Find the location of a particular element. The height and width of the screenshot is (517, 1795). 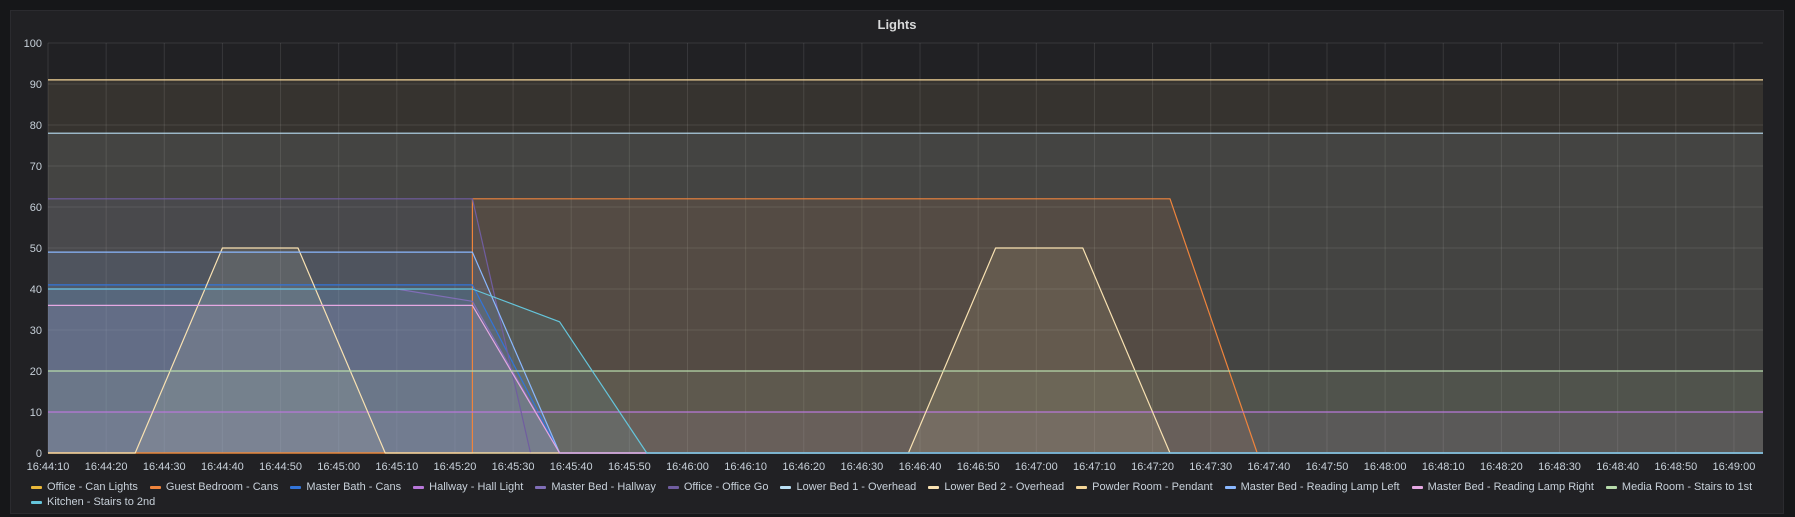

legend-item: Guest Bedroom - Cans is located at coordinates (214, 487).